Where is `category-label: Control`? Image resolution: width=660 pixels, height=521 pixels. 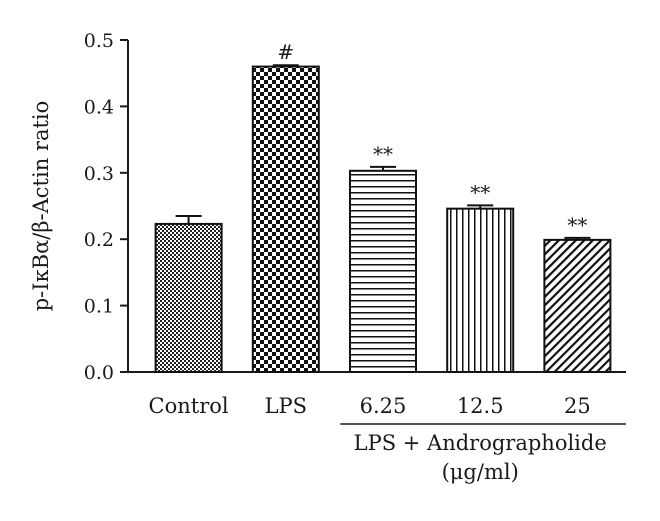
category-label: Control is located at coordinates (189, 406).